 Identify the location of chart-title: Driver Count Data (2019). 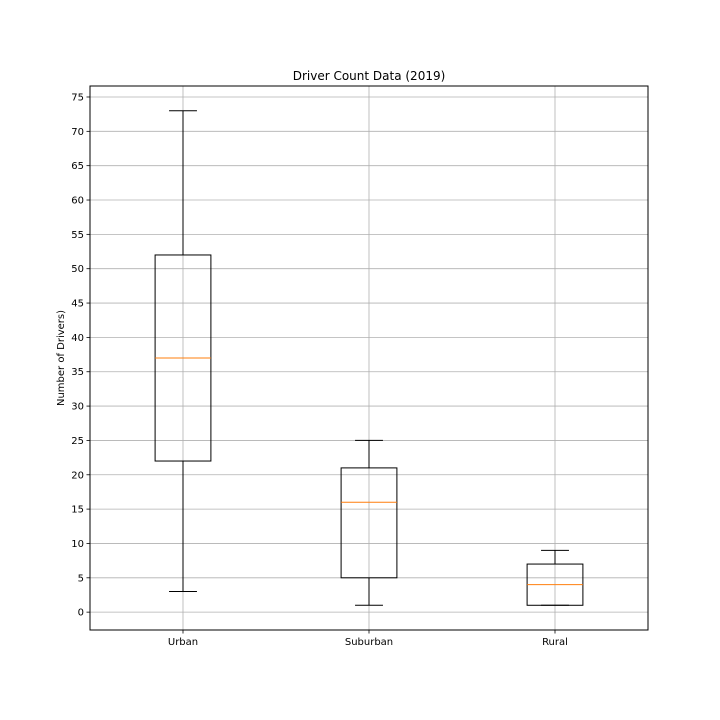
(369, 76).